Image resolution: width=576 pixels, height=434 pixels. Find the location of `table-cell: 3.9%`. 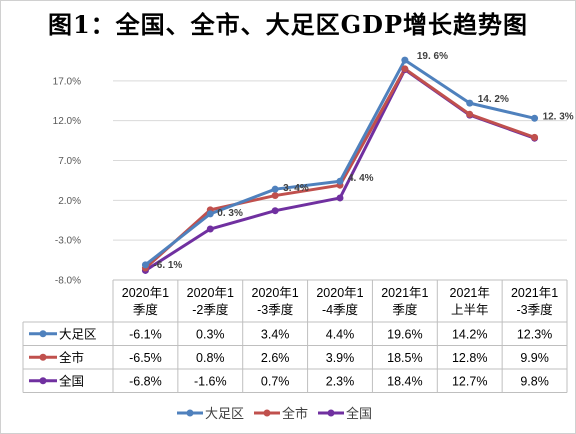

table-cell: 3.9% is located at coordinates (340, 358).